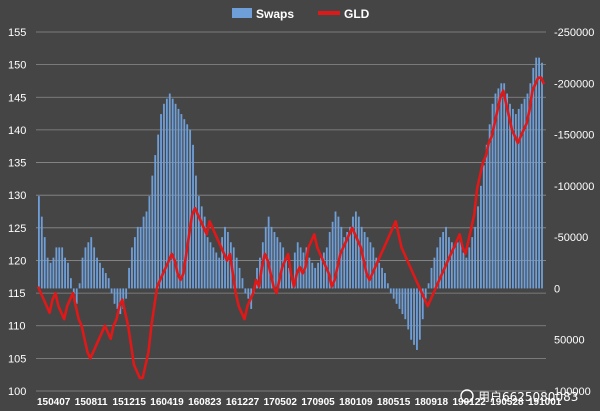 The image size is (600, 411). I want to click on x-tick-label: 161227, so click(243, 402).